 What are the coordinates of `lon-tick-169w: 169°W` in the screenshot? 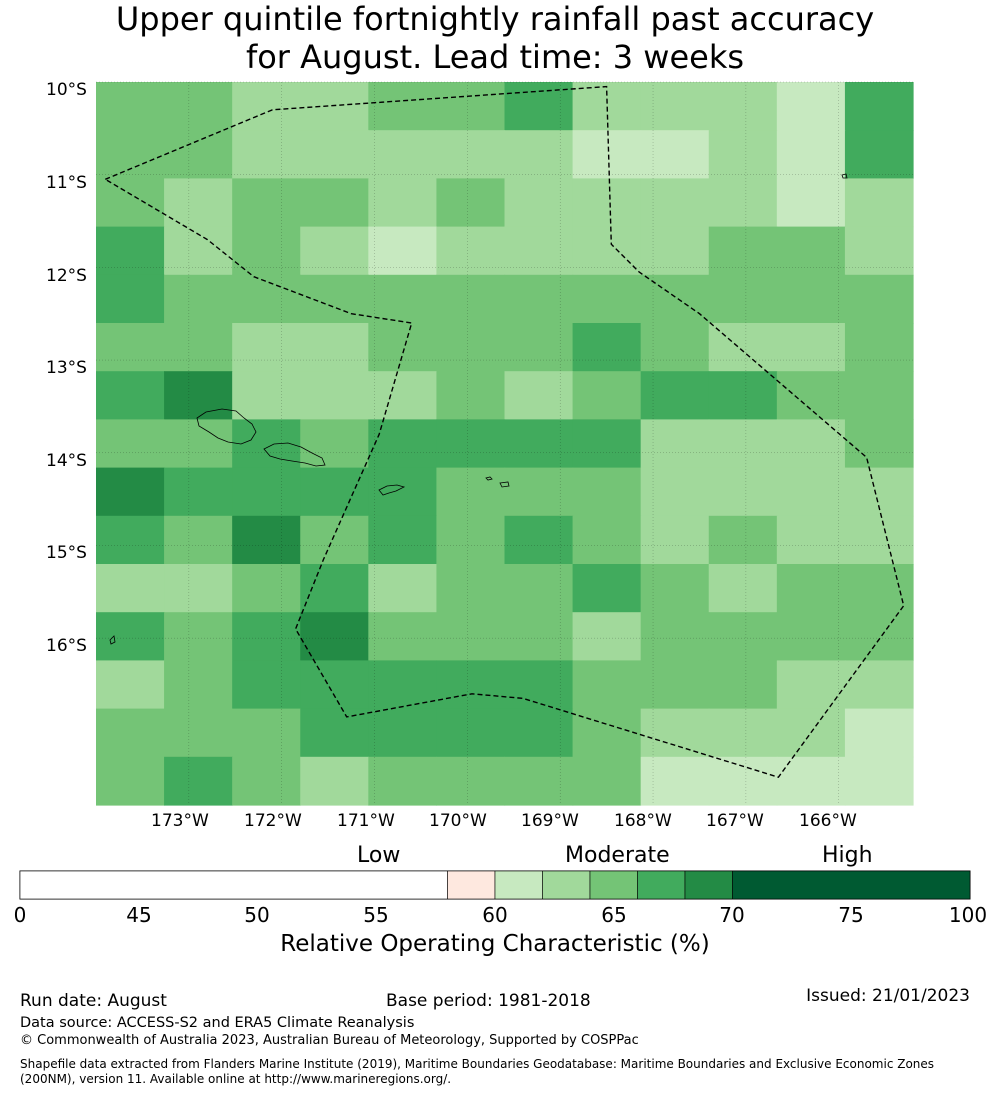 It's located at (550, 821).